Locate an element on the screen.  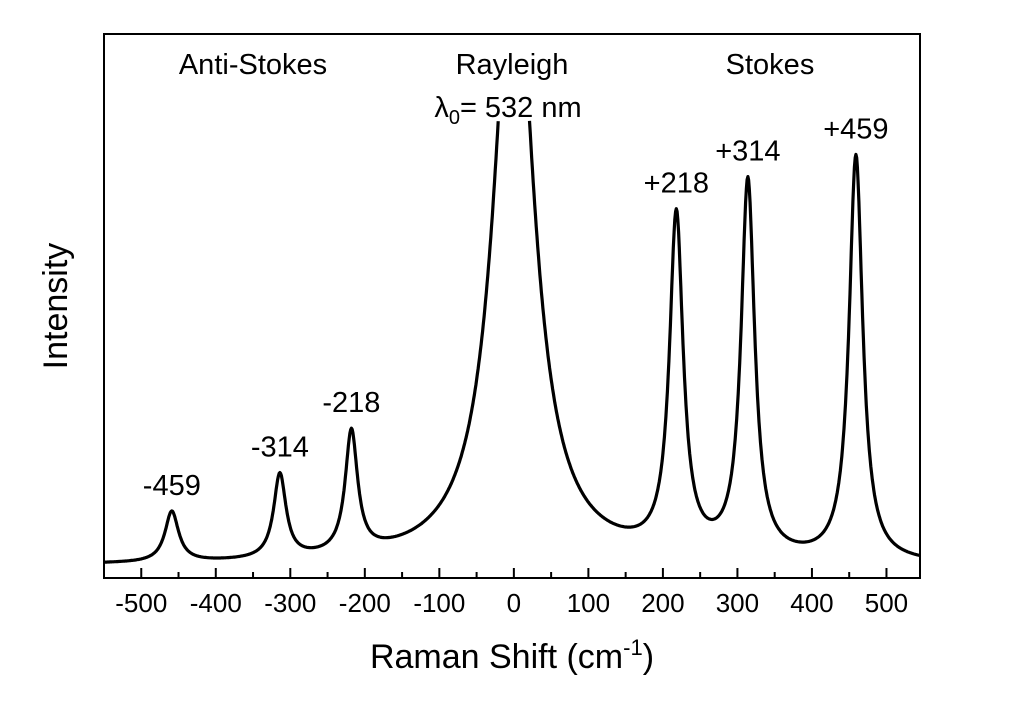
x-tick-label: -200 is located at coordinates (365, 603).